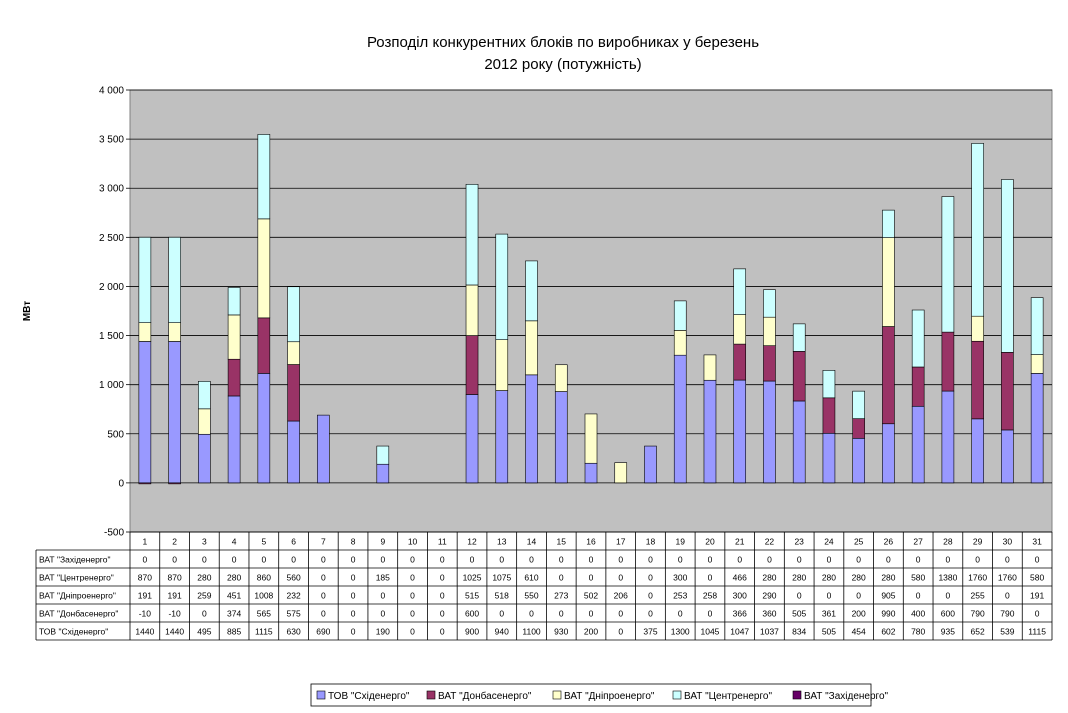 The height and width of the screenshot is (713, 1068). Describe the element at coordinates (710, 632) in the screenshot. I see `table-cell: 1045` at that location.